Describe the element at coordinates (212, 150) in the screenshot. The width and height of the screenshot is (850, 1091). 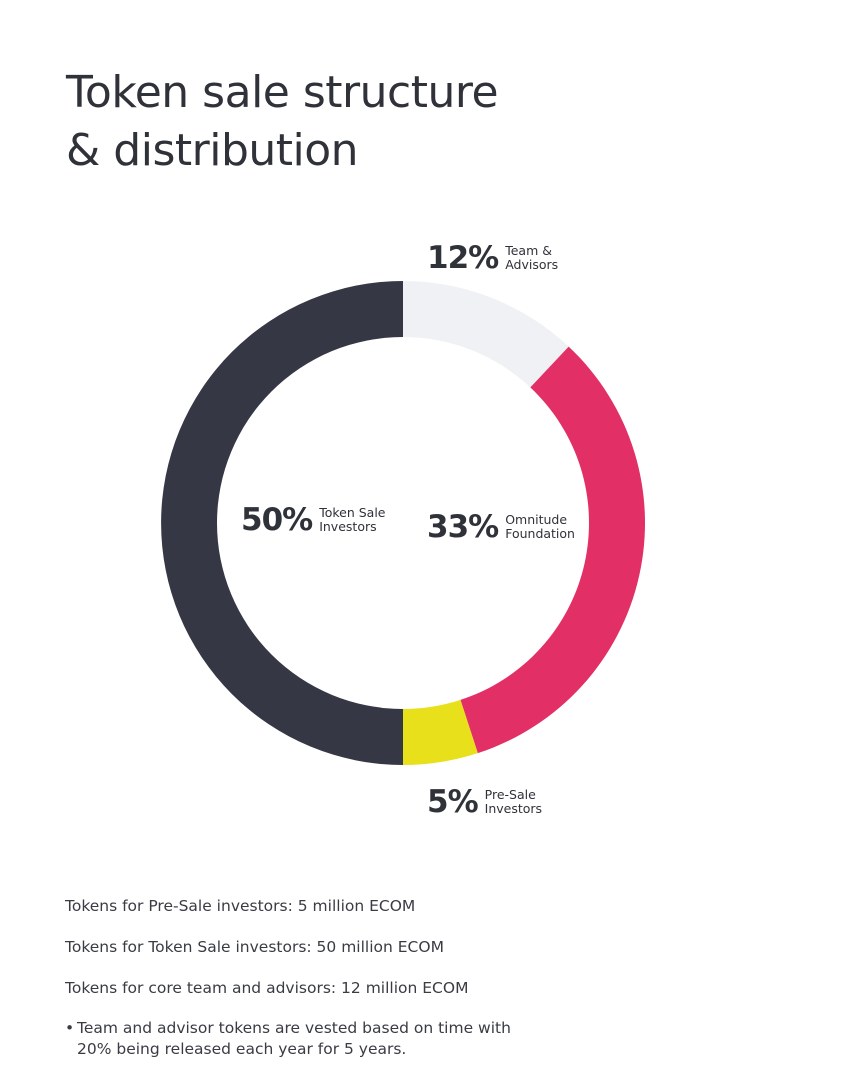
I see `title-line-2: & distribution` at that location.